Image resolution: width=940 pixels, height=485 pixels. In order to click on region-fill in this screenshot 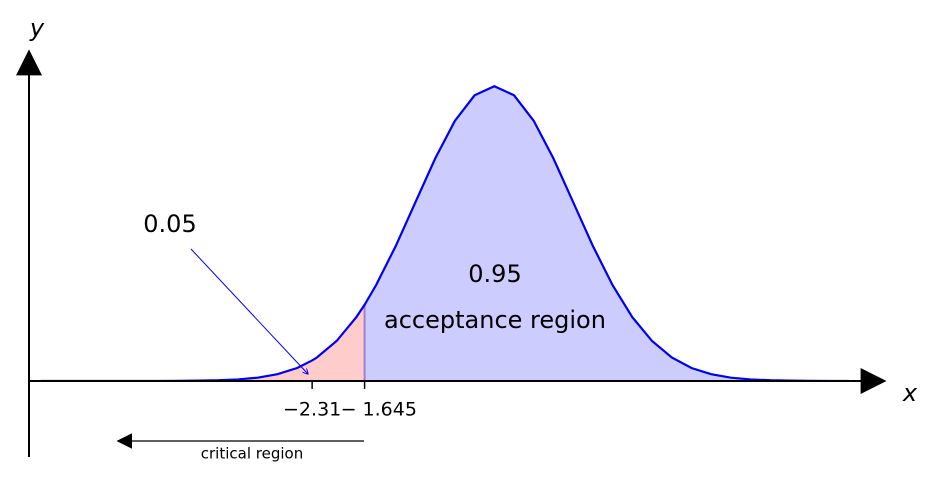, I will do `click(202, 342)`.